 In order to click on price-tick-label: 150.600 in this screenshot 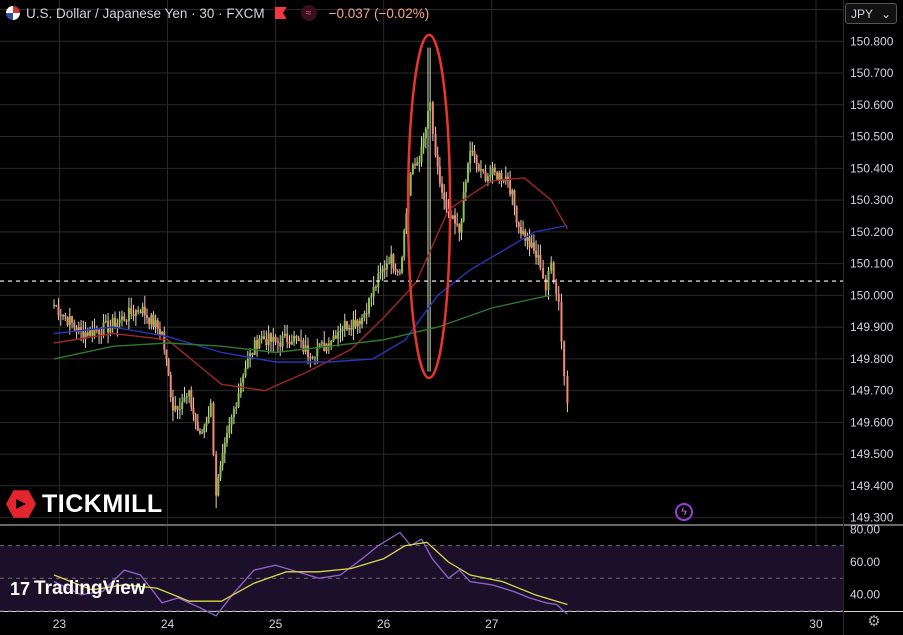, I will do `click(872, 105)`.